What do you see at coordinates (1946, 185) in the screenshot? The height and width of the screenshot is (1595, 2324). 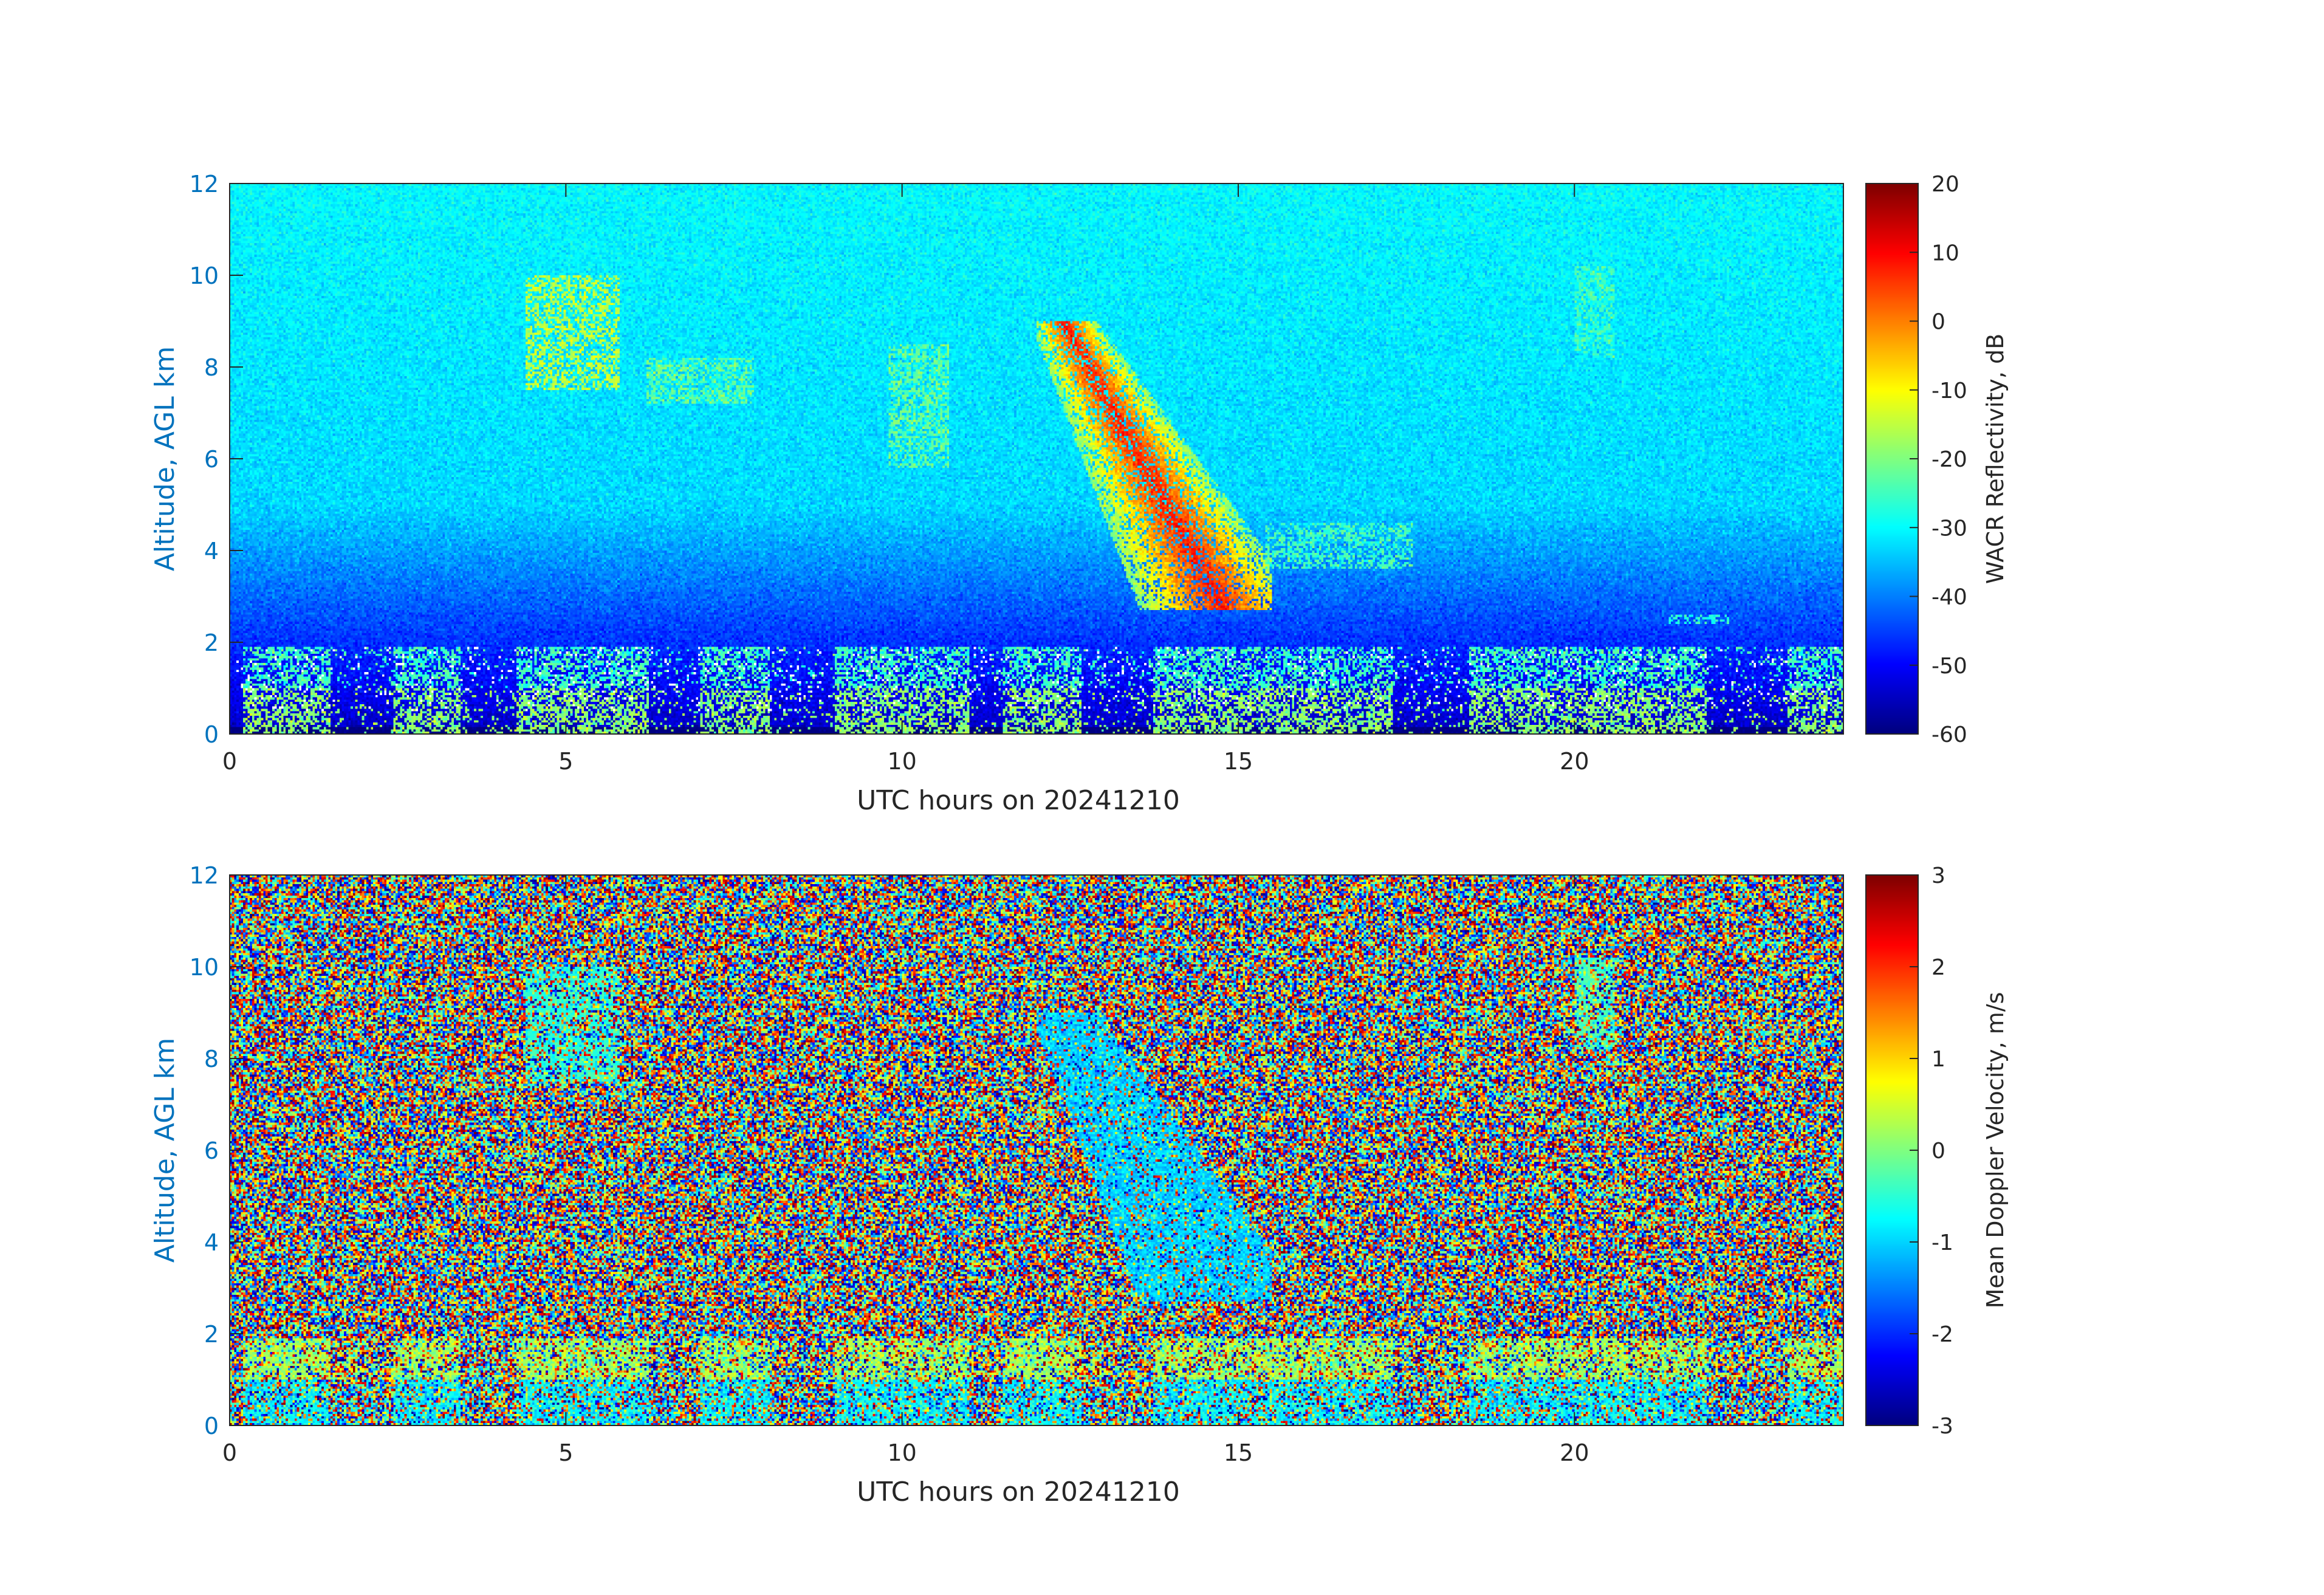 I see `colorbar-tick-label: 20` at bounding box center [1946, 185].